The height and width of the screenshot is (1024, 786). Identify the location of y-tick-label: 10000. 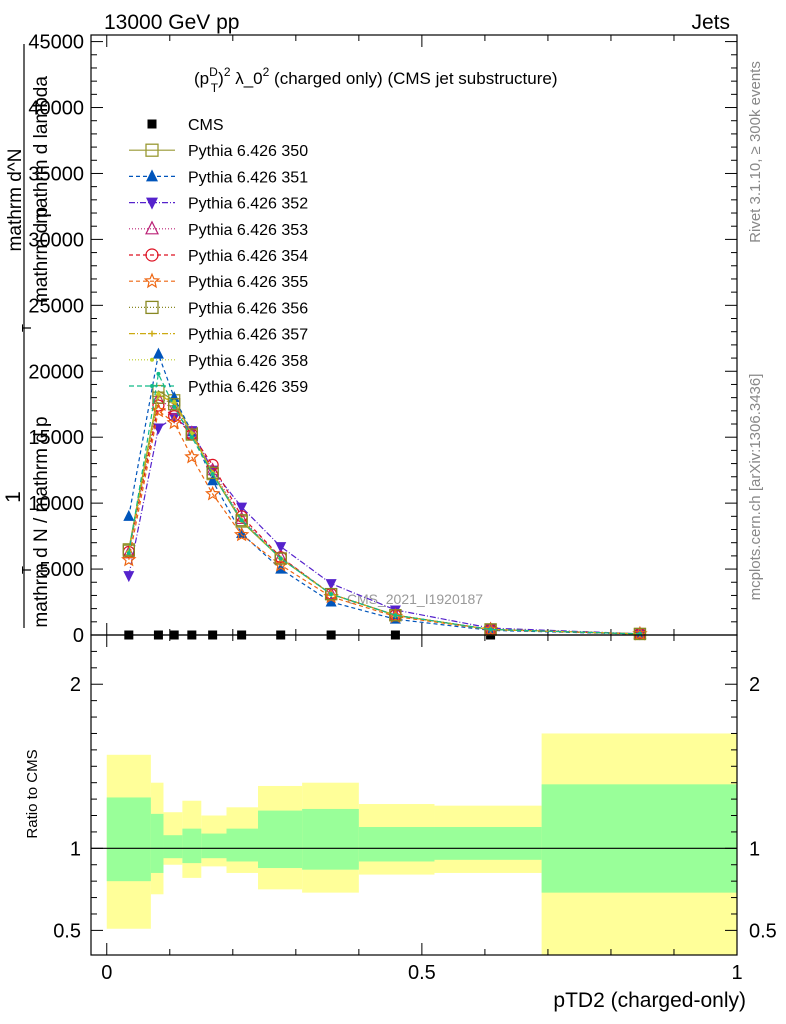
(56, 504).